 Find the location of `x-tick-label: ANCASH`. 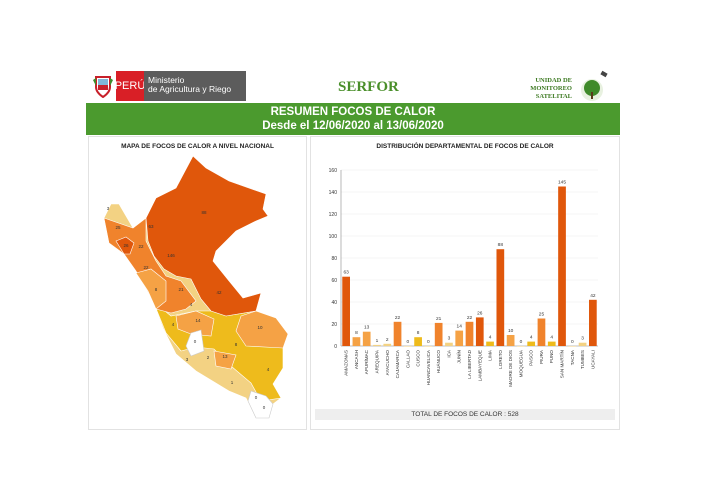

x-tick-label: ANCASH is located at coordinates (356, 359).